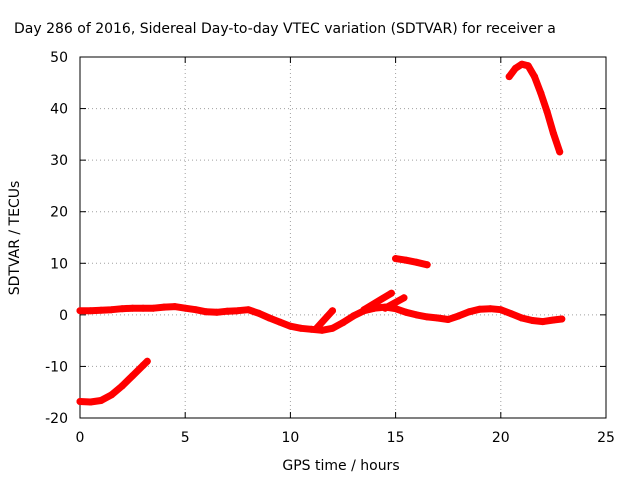  I want to click on x-tick-label: 10, so click(290, 438).